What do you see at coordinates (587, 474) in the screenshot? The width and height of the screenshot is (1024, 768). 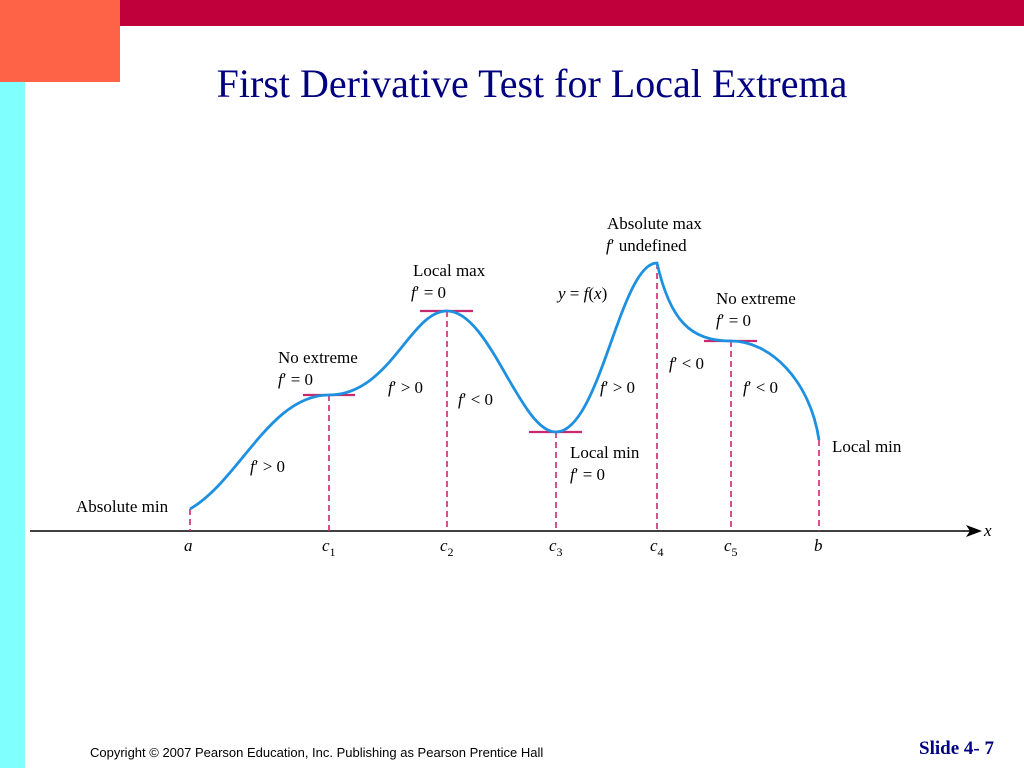 I see `point-c3-condition: f′ = 0` at bounding box center [587, 474].